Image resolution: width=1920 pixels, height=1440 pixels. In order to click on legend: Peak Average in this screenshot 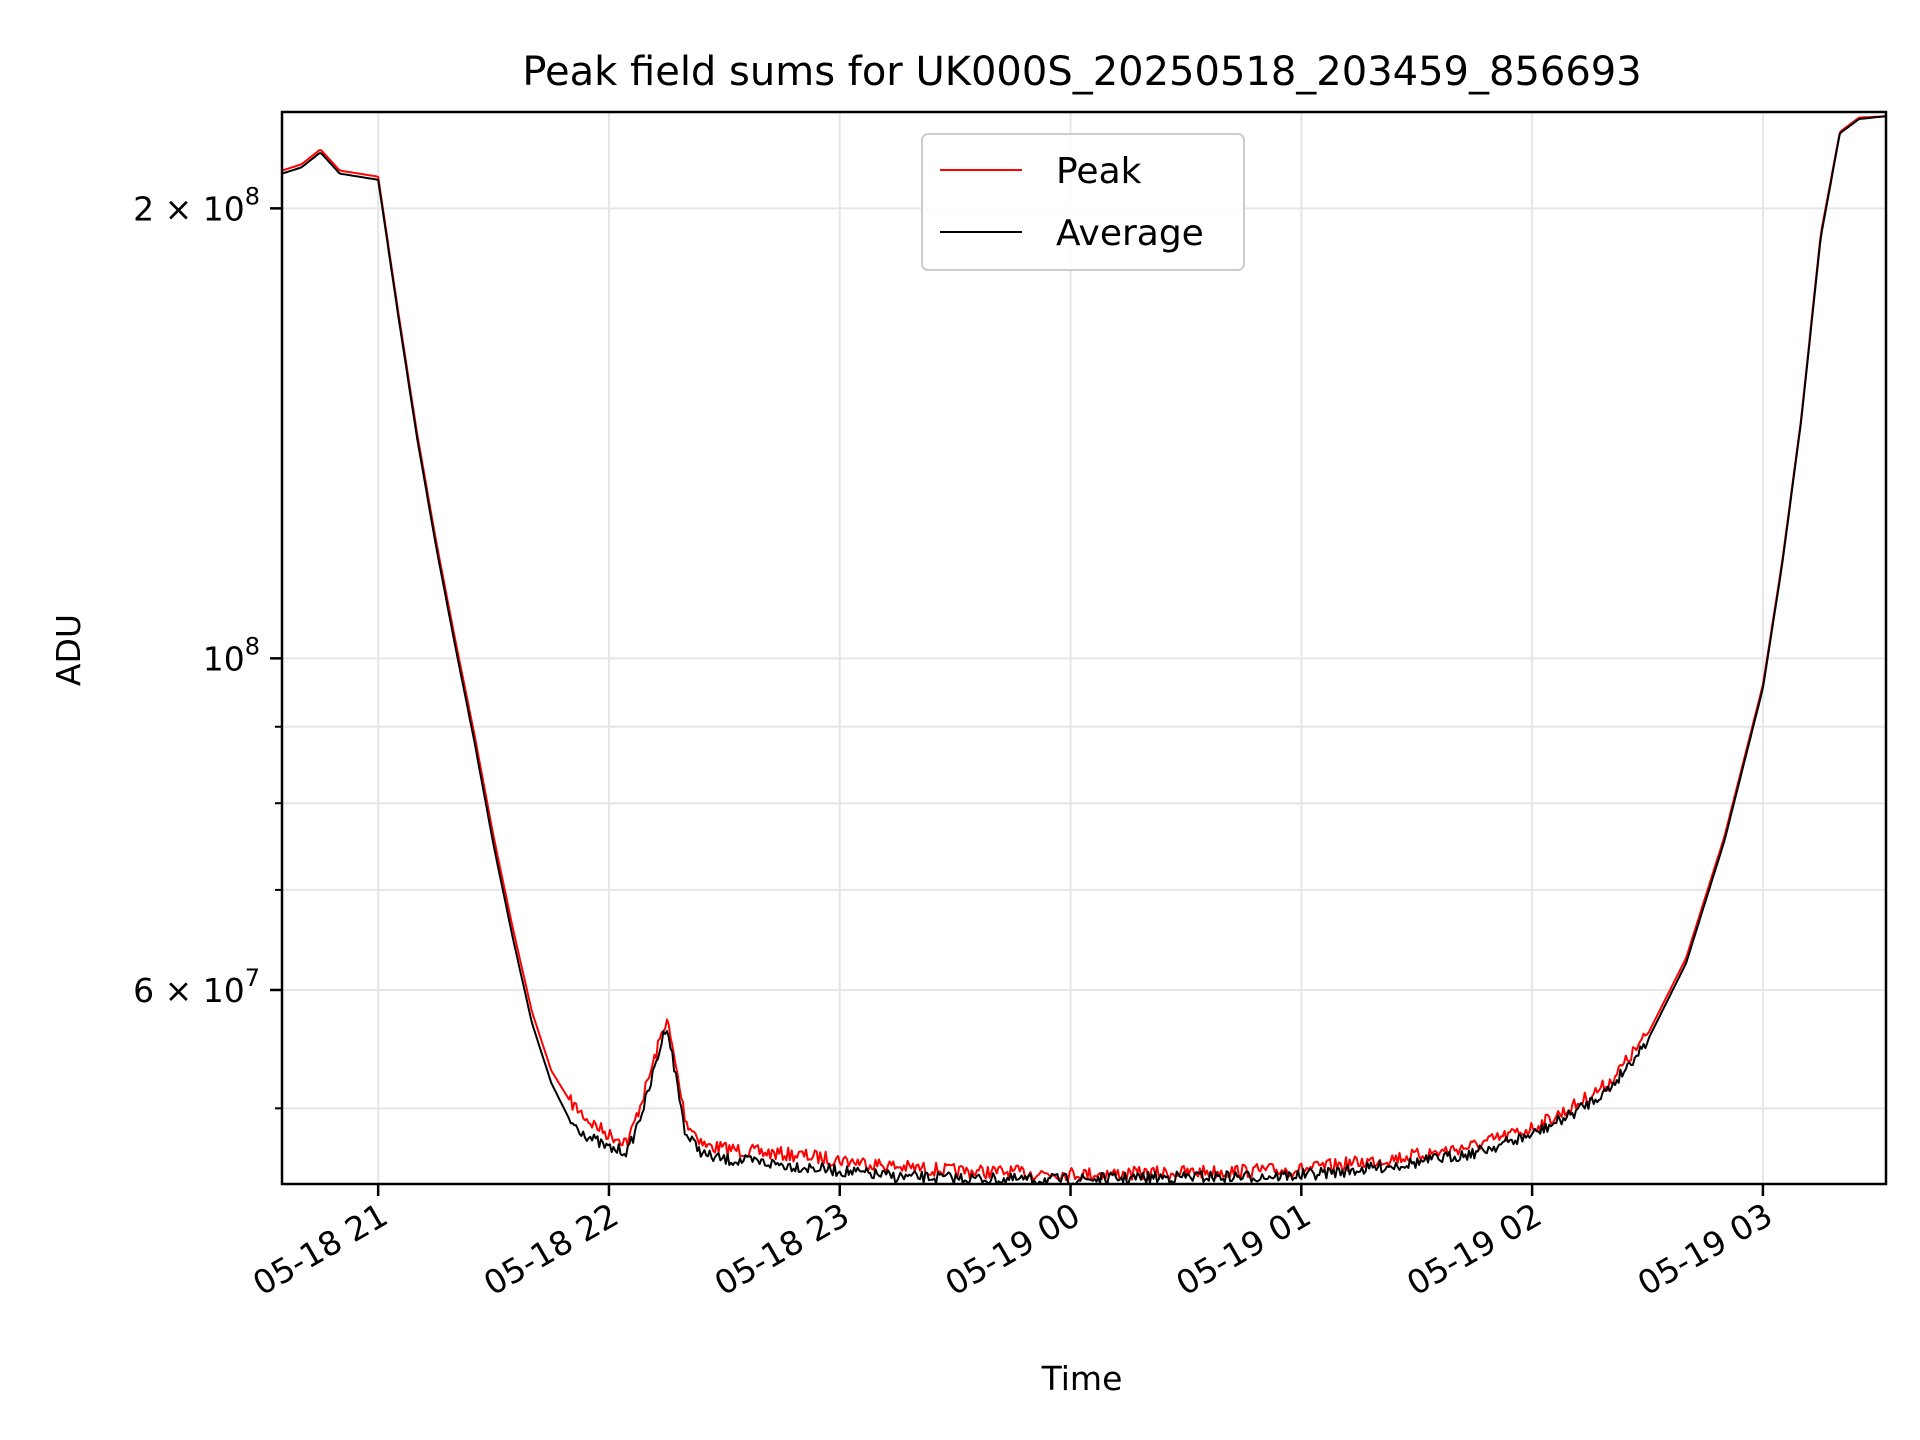, I will do `click(1083, 202)`.